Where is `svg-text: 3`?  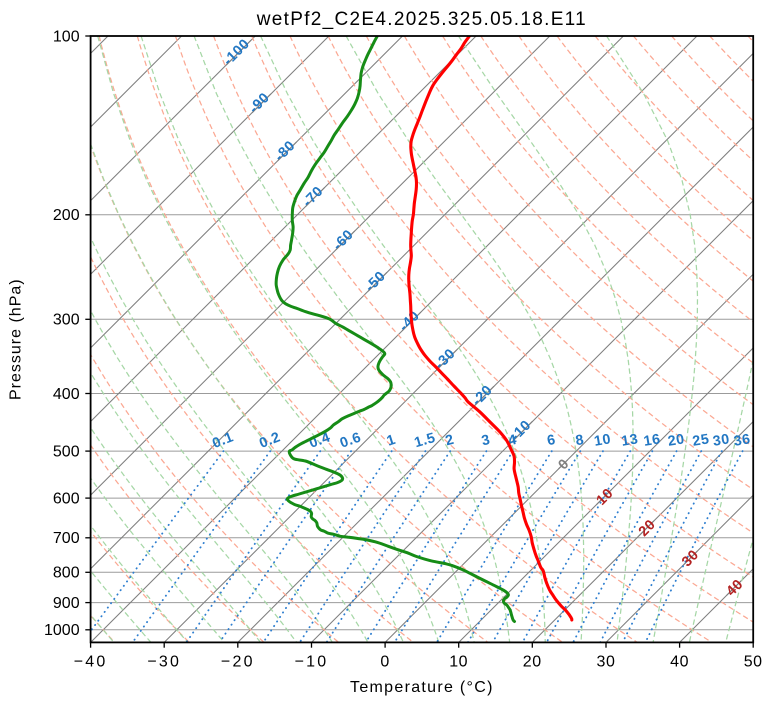 svg-text: 3 is located at coordinates (486, 440).